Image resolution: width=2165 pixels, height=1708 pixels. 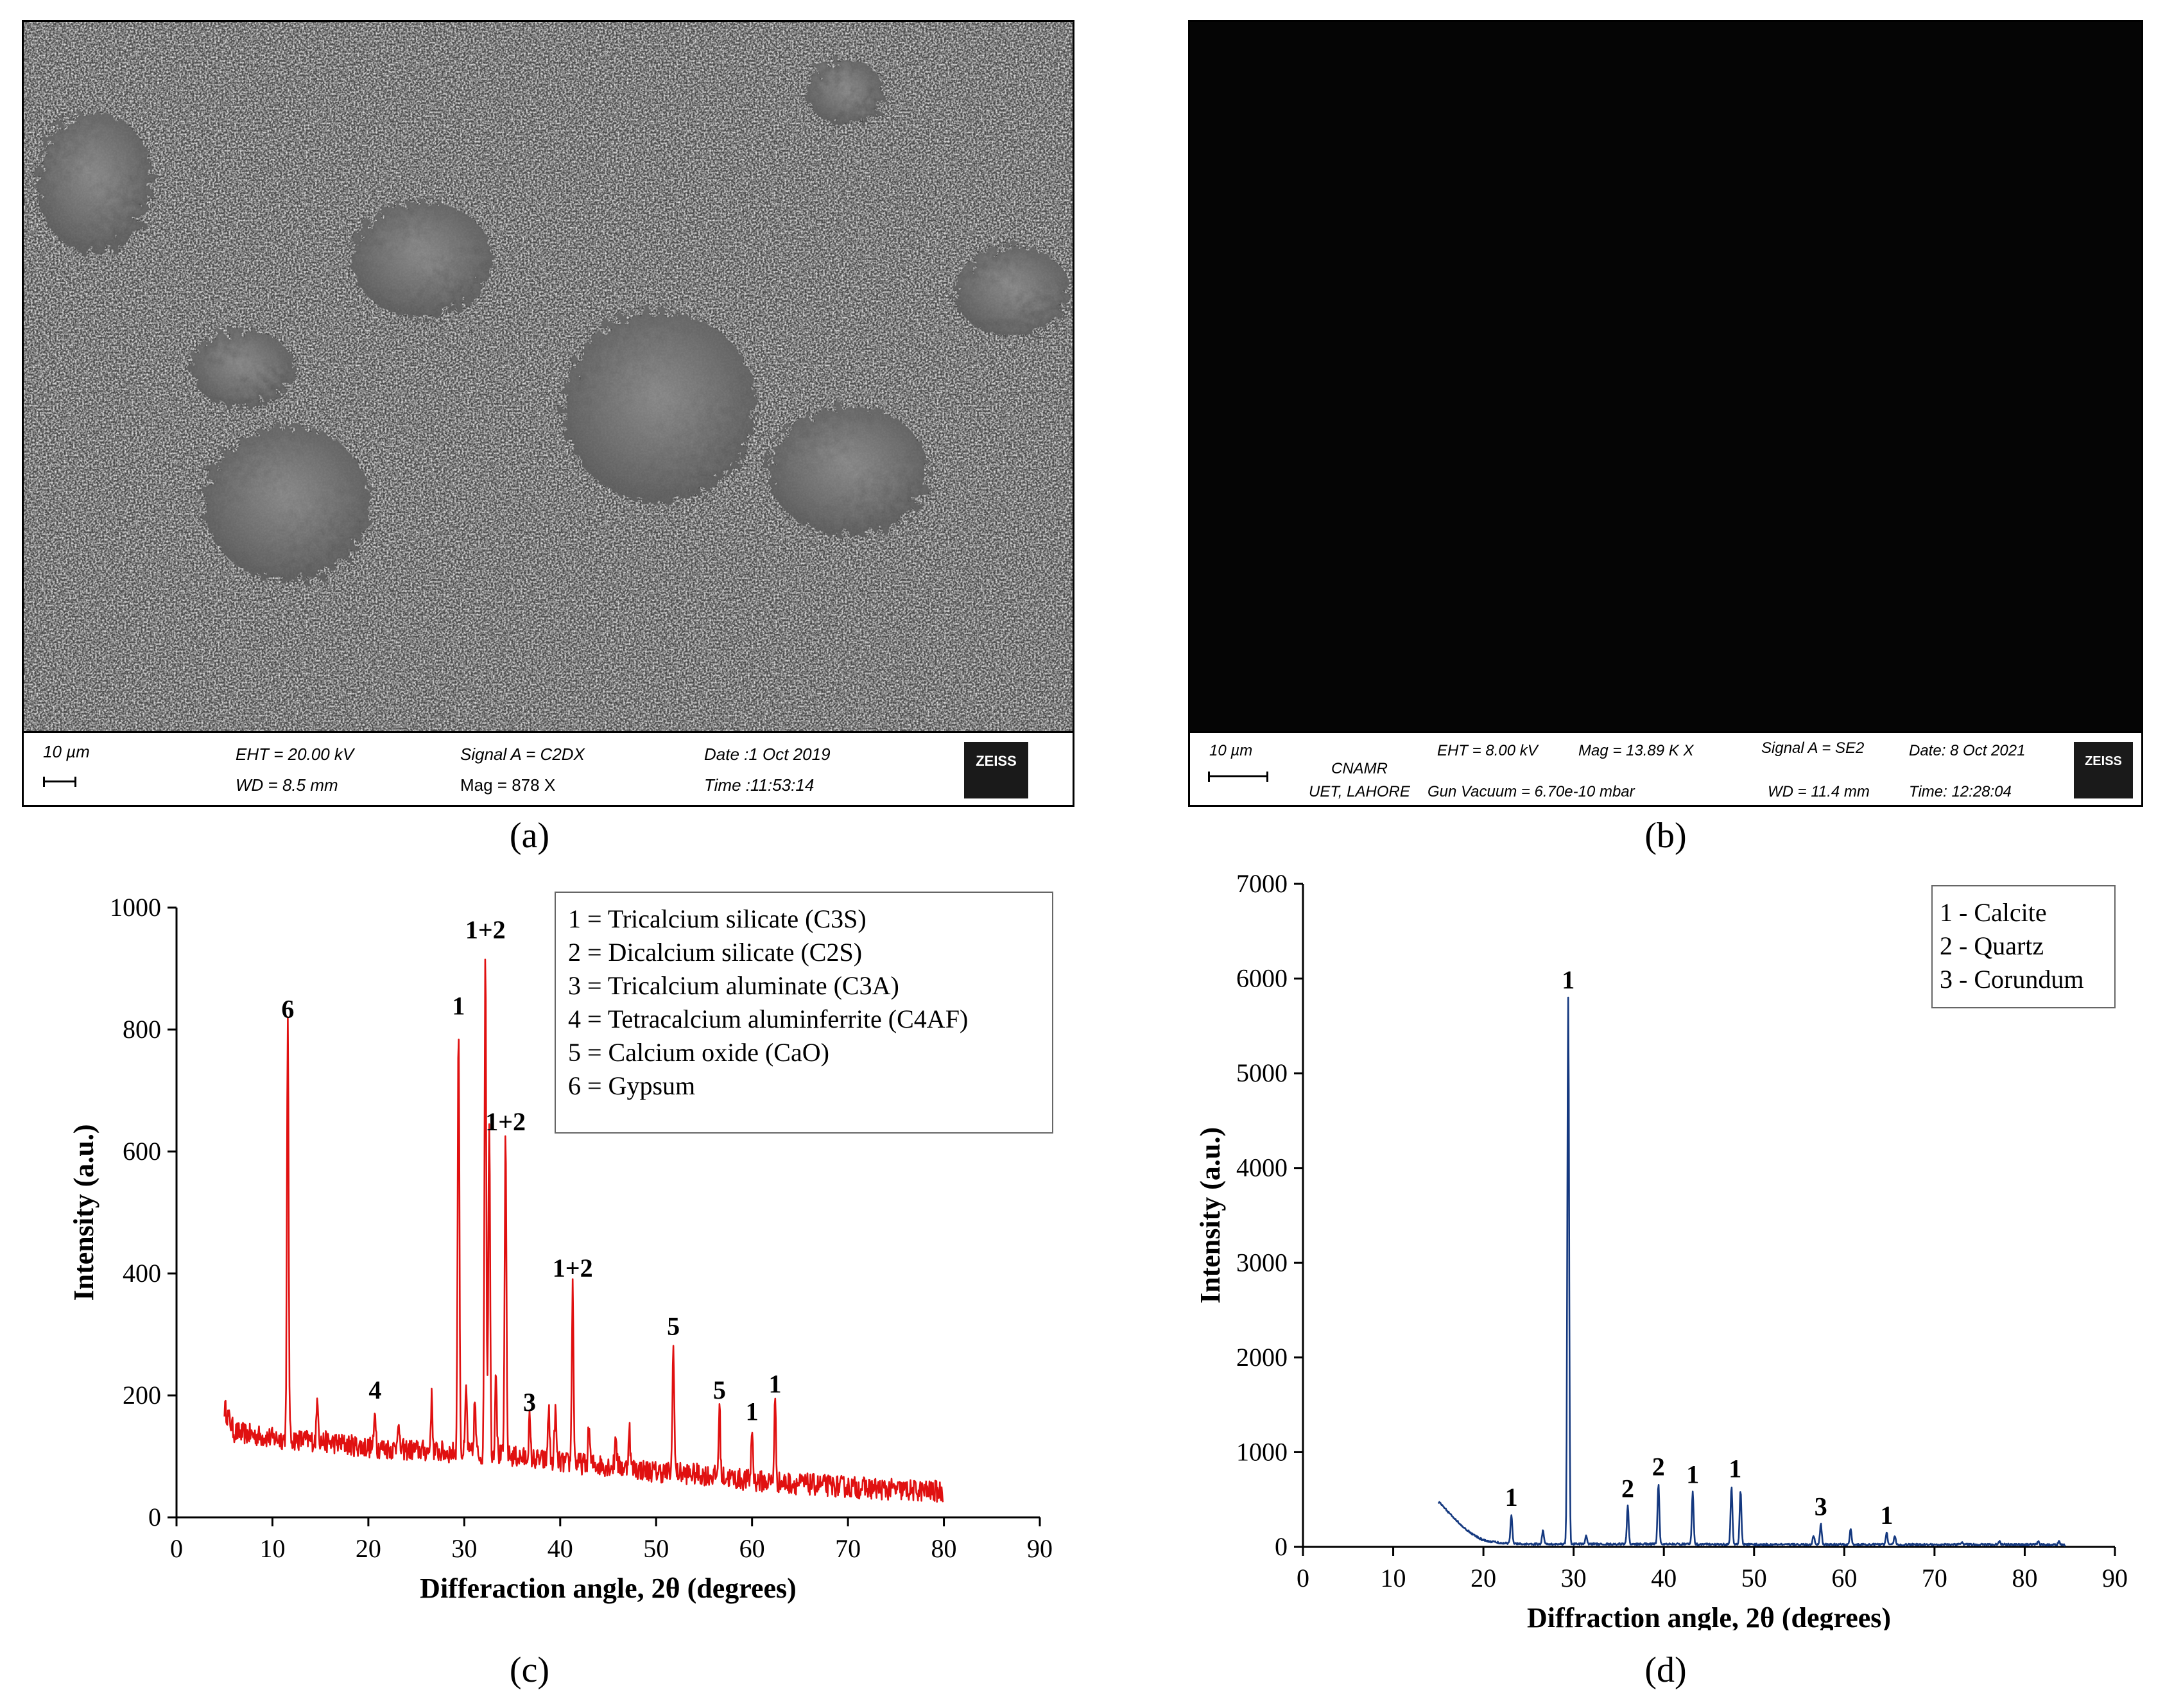 What do you see at coordinates (733, 985) in the screenshot?
I see `legend-entry: 3 = Tricalcium aluminate (C3A)` at bounding box center [733, 985].